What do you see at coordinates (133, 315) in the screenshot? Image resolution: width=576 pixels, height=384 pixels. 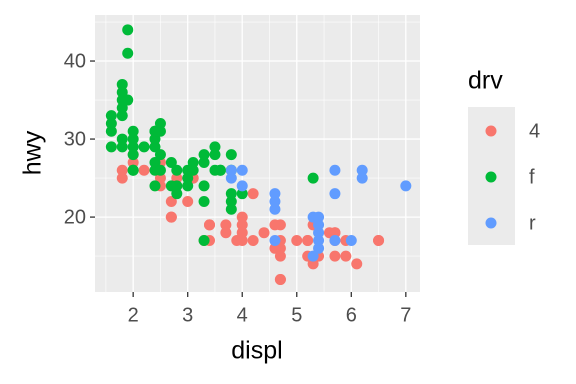 I see `x-tick-label: 2` at bounding box center [133, 315].